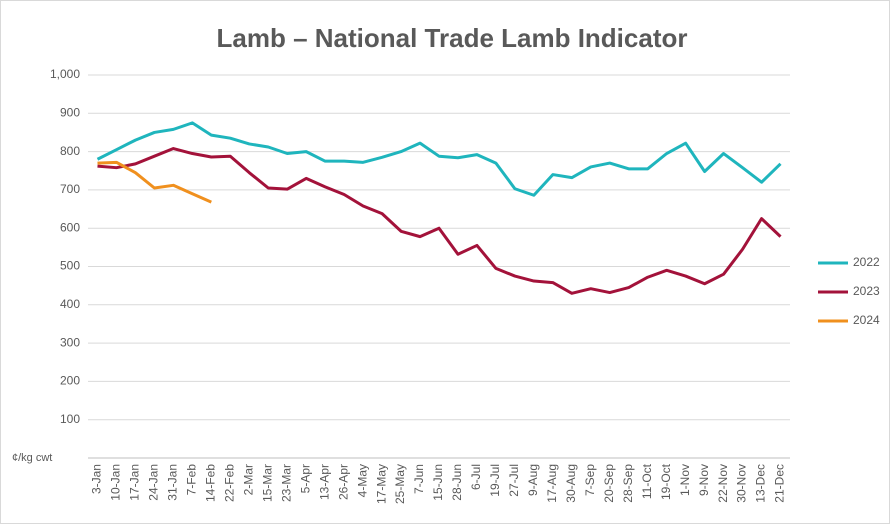  I want to click on legend-label: 2024, so click(866, 320).